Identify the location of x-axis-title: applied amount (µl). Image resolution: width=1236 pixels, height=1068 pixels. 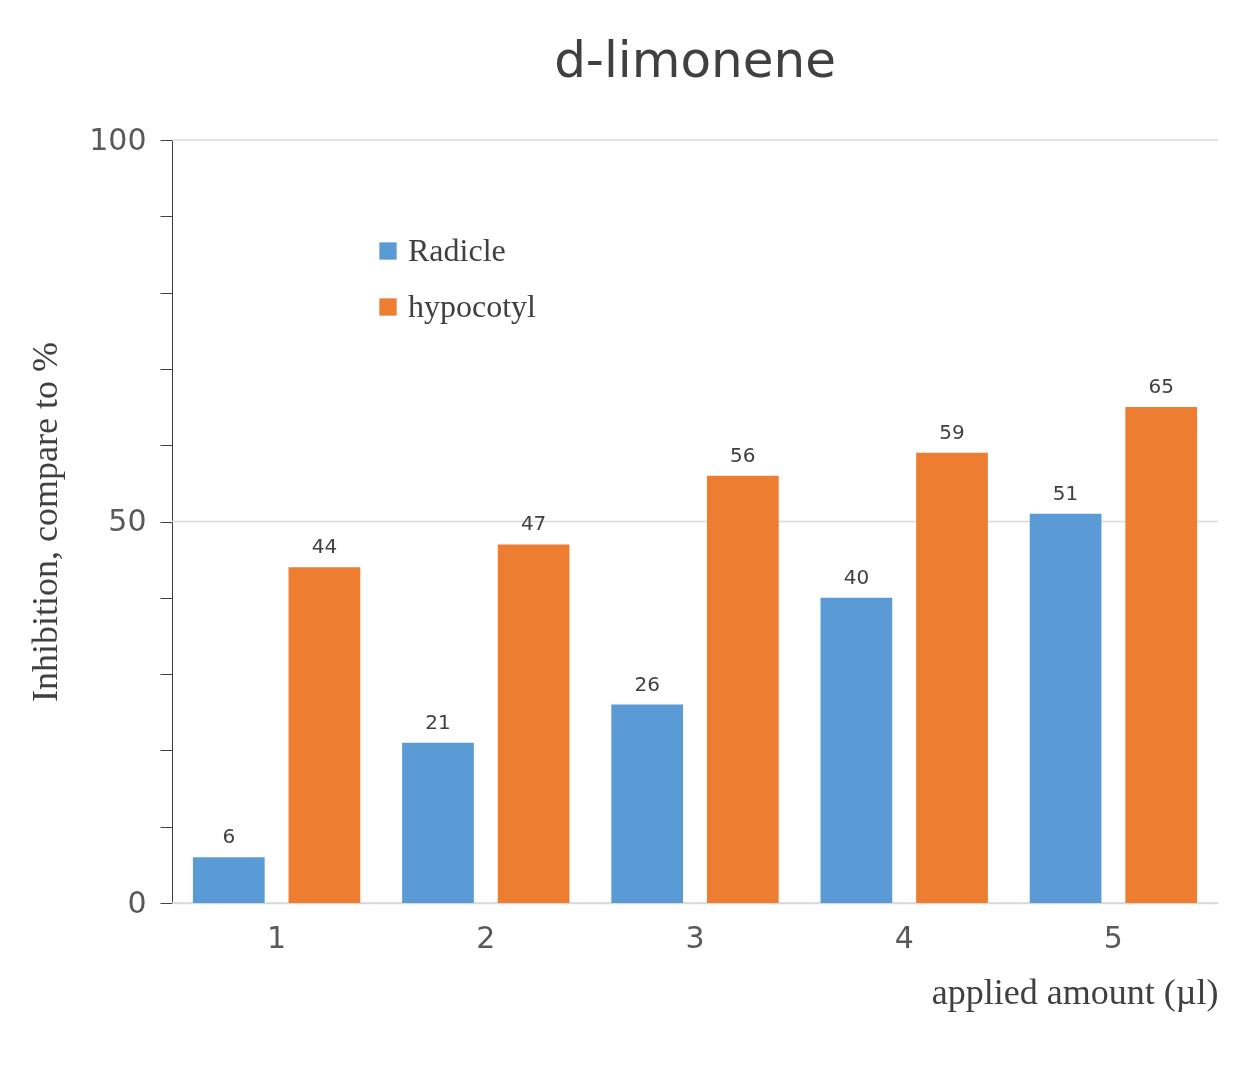
(1075, 991).